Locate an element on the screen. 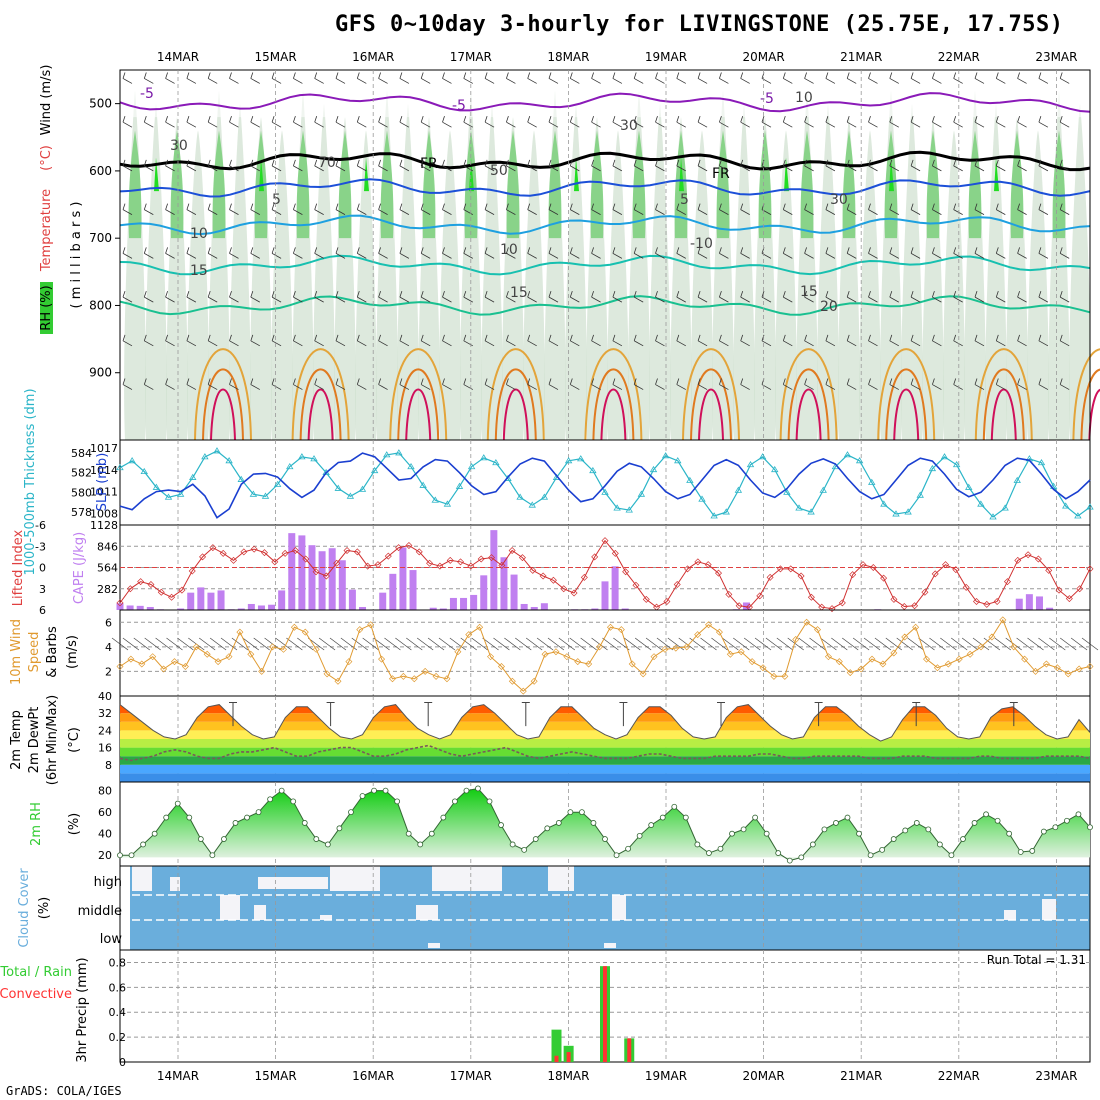 This screenshot has height=1100, width=1100. temp-band is located at coordinates (605, 769).